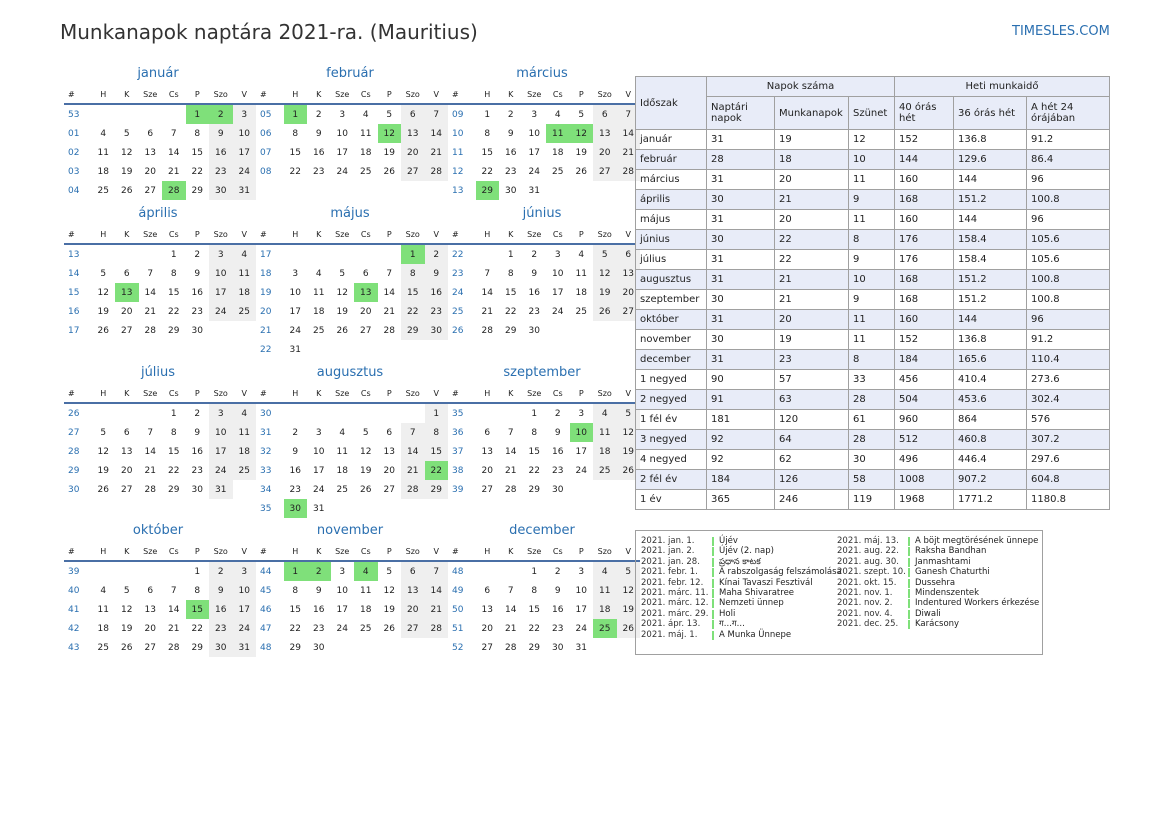 The width and height of the screenshot is (1169, 827). I want to click on day-cell: 7, so click(150, 432).